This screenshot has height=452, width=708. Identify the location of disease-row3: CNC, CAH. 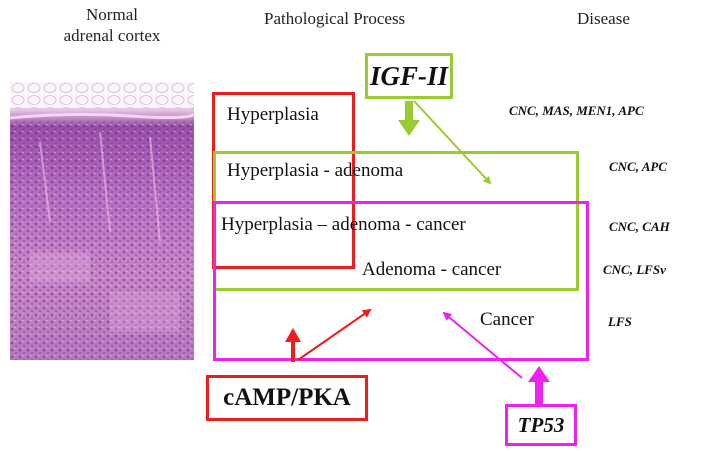
(639, 226).